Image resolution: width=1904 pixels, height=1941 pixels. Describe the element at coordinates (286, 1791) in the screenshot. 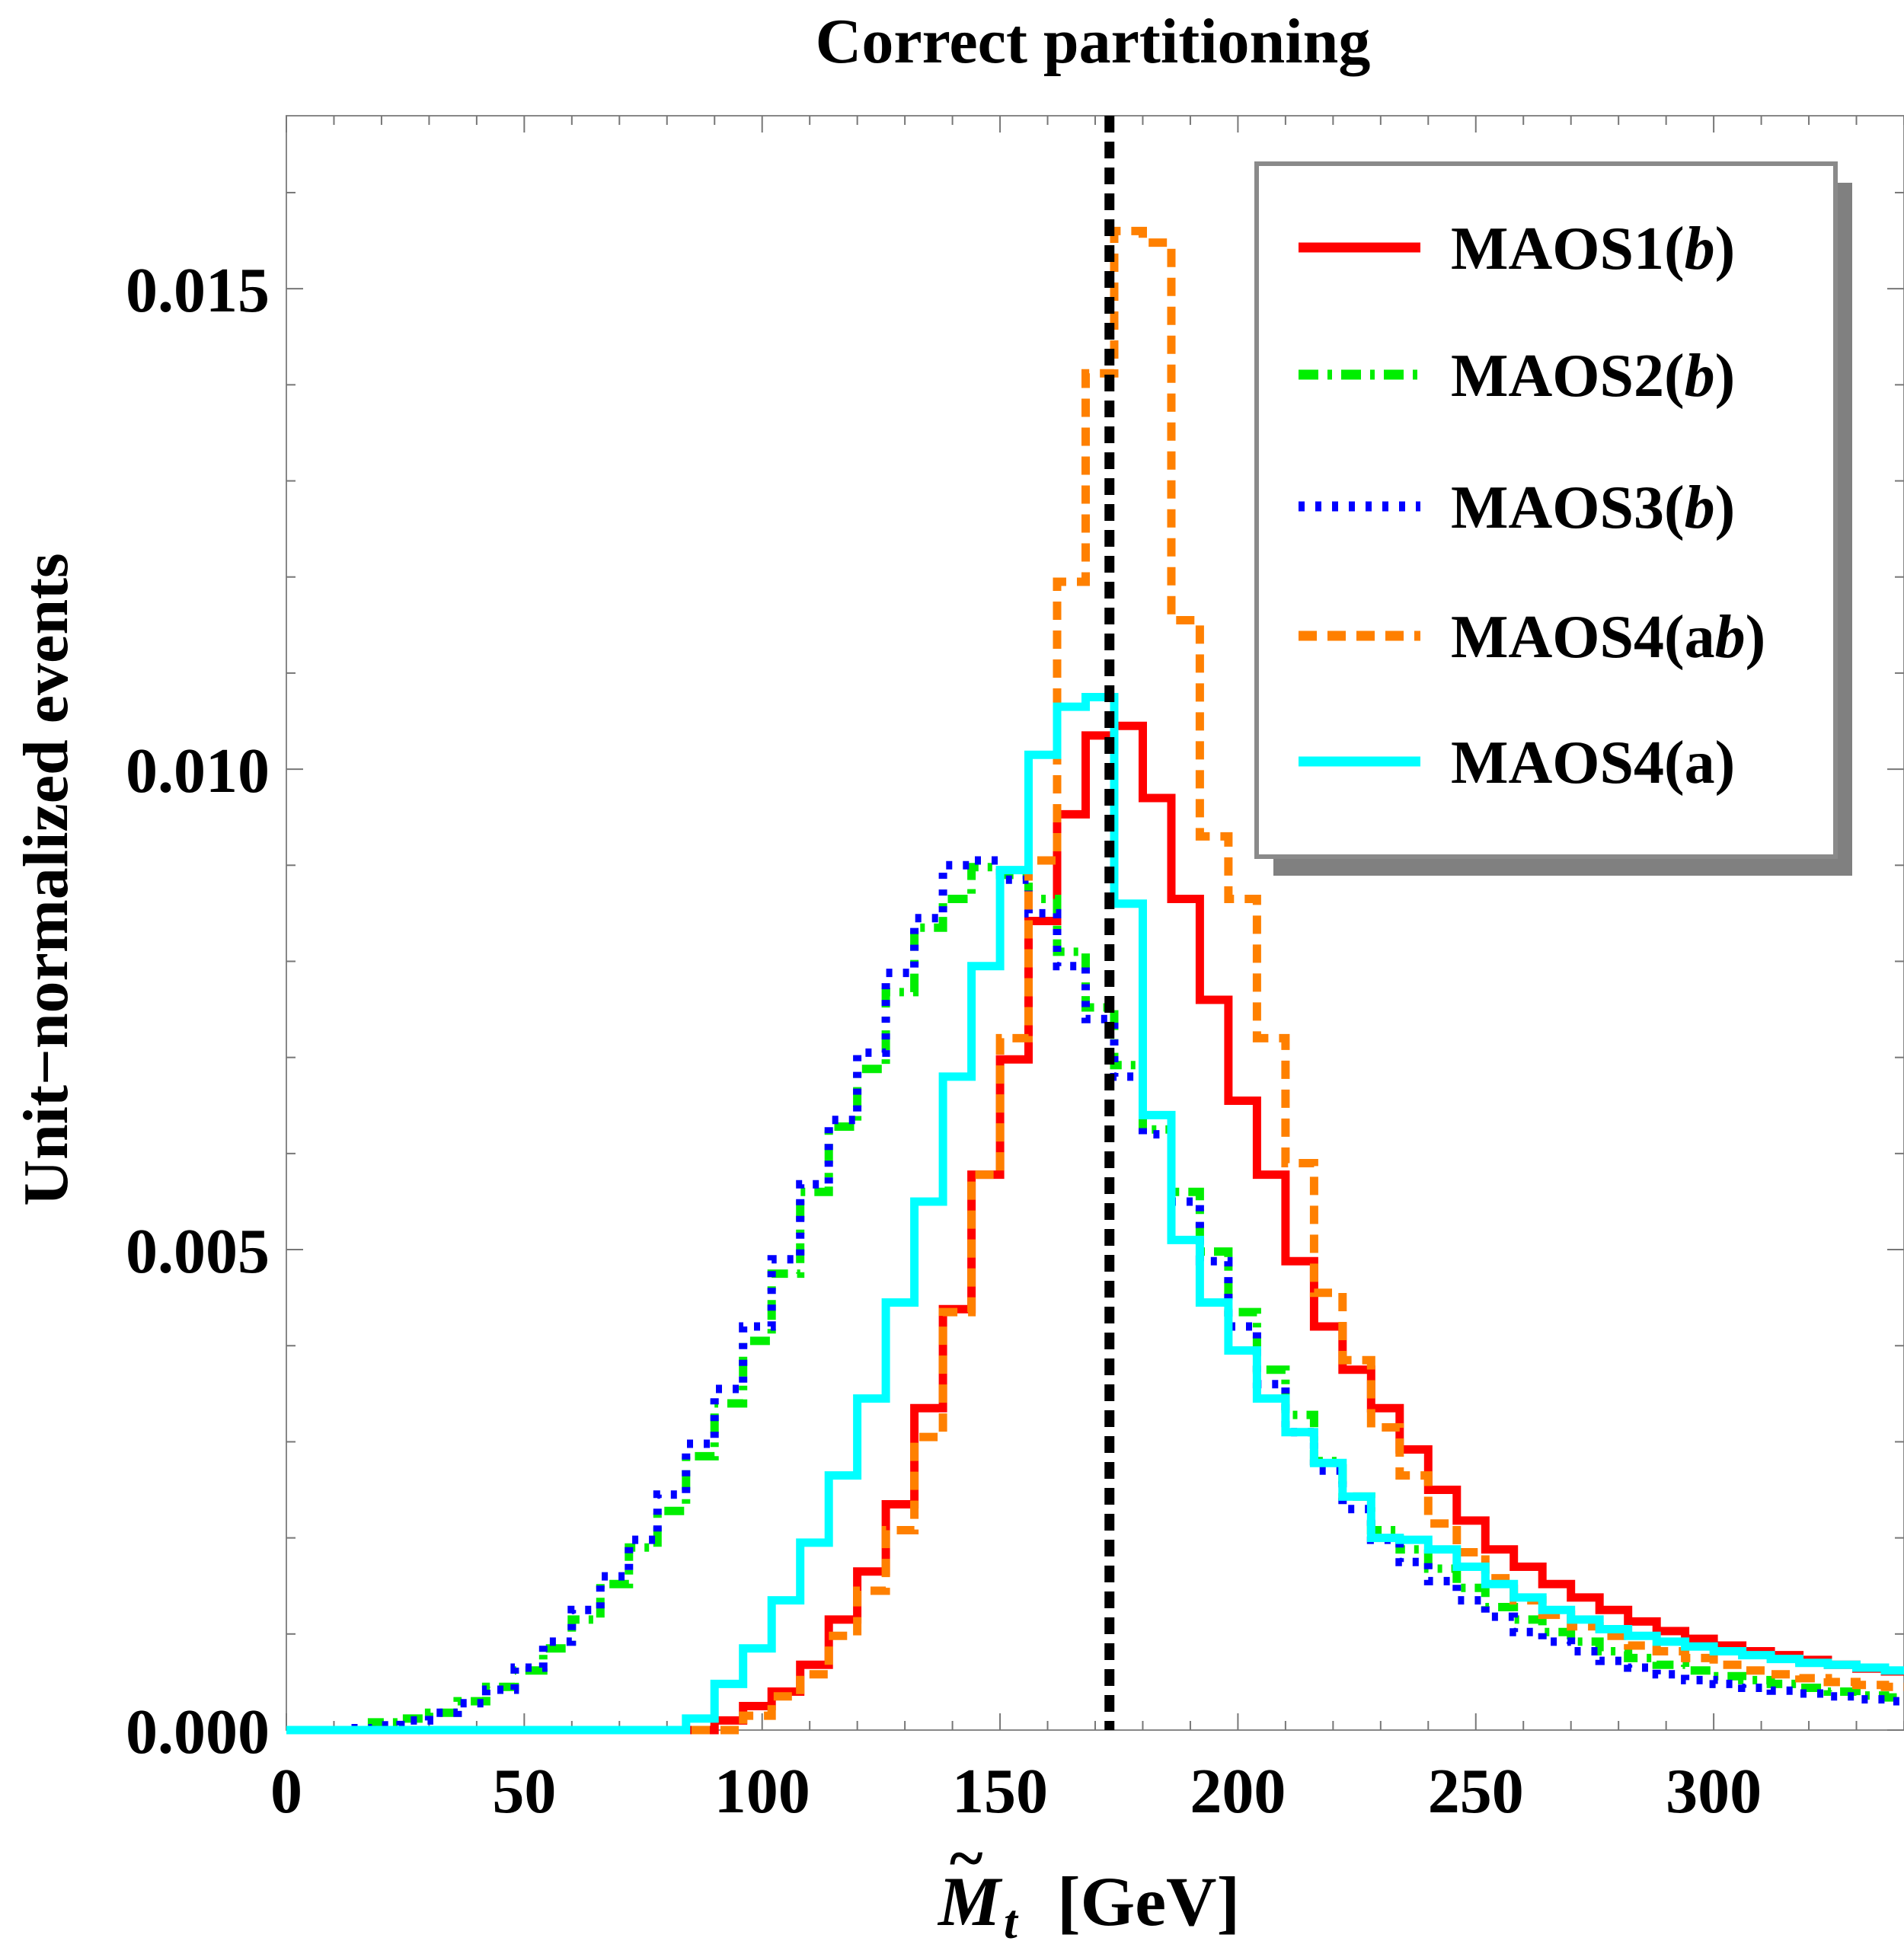

I see `x-tick-label: 0` at that location.